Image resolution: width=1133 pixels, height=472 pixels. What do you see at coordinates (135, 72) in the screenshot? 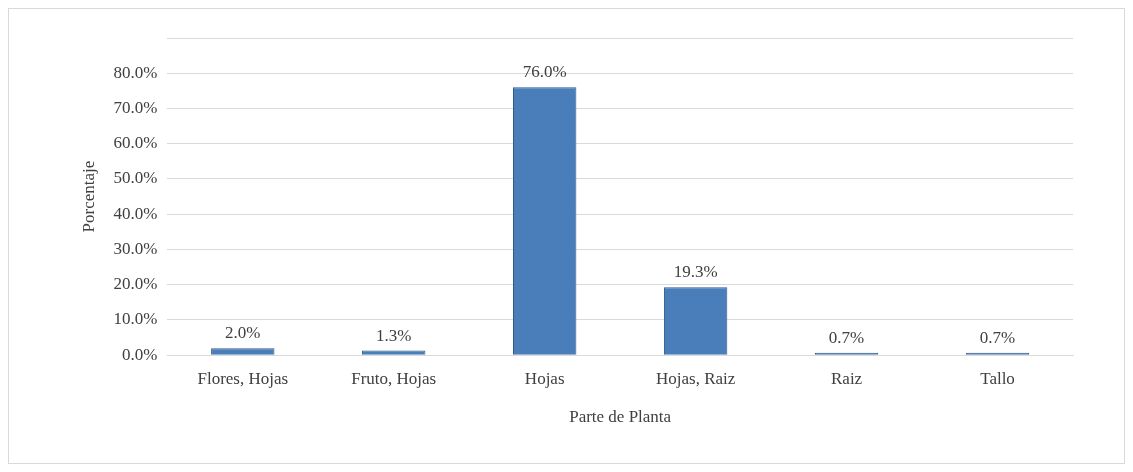
I see `y-tick-label: 80.0%` at bounding box center [135, 72].